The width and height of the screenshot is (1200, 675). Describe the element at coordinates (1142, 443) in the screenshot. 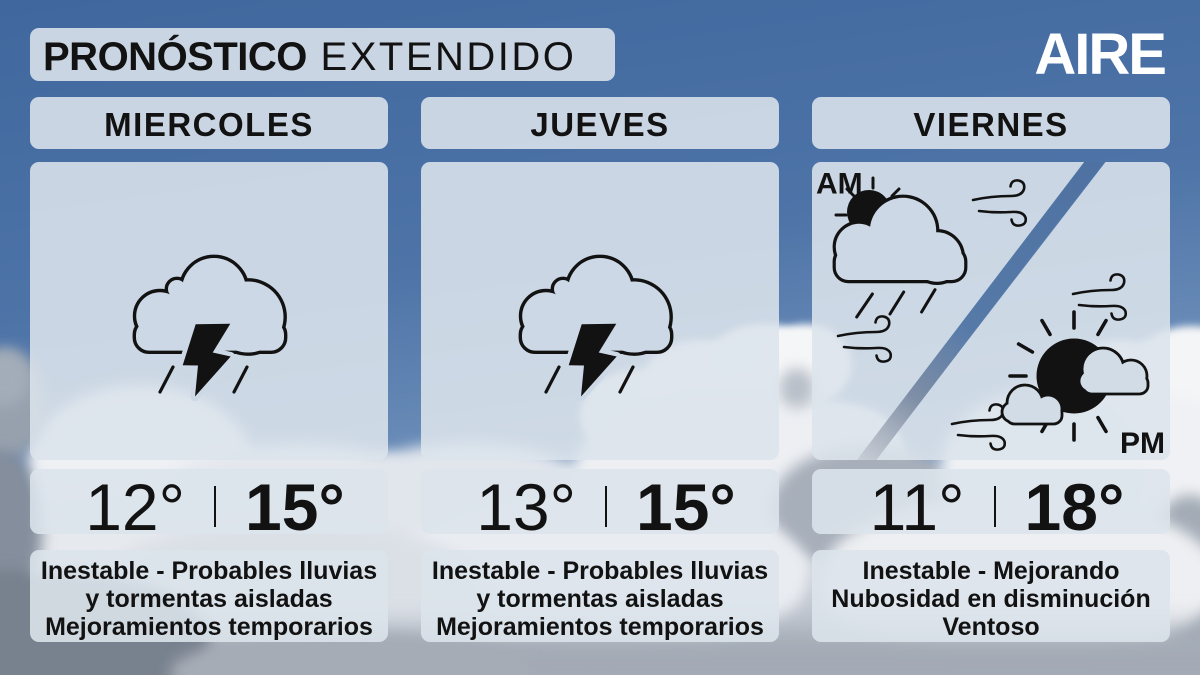

I see `svg-text: PM` at that location.